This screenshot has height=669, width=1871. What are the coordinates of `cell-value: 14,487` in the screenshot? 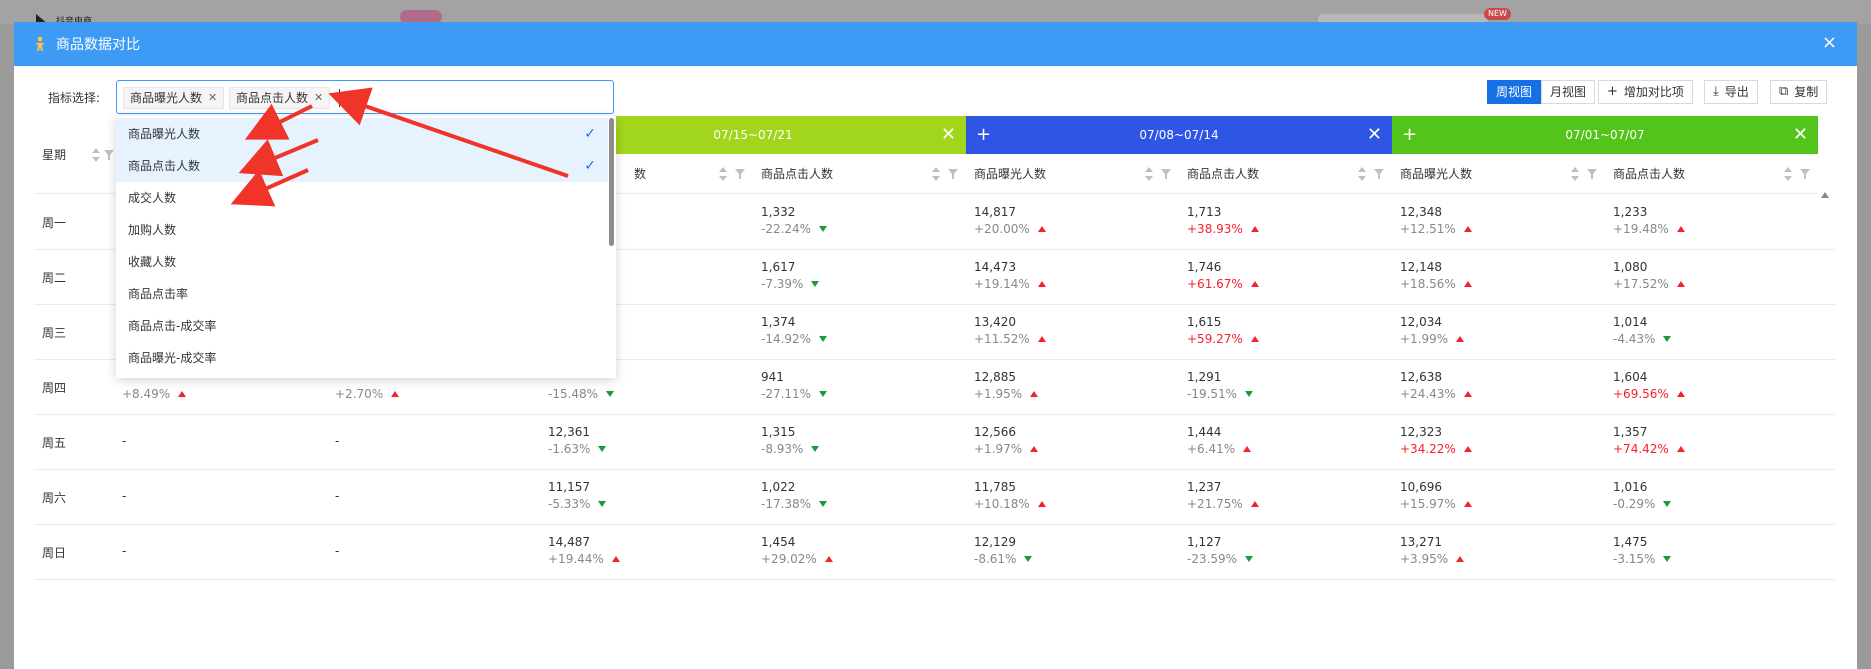 It's located at (569, 542).